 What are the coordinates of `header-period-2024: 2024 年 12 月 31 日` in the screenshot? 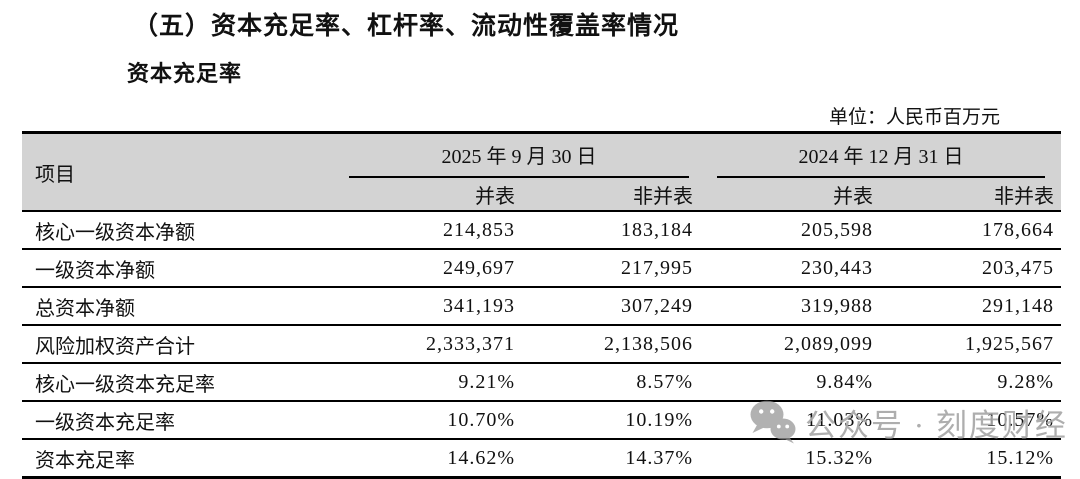 It's located at (883, 155).